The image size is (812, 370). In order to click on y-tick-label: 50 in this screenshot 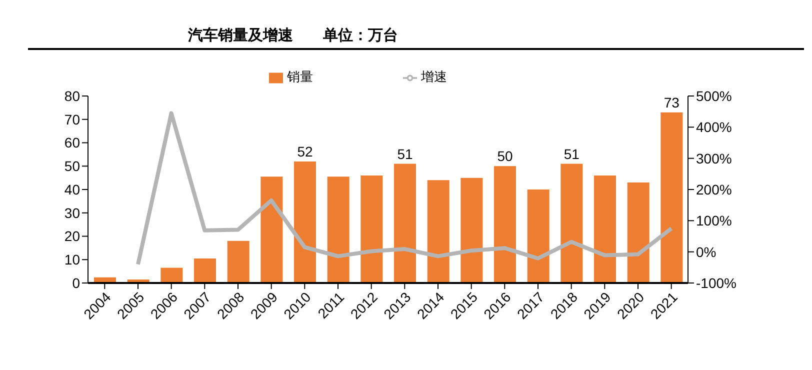, I will do `click(72, 166)`.